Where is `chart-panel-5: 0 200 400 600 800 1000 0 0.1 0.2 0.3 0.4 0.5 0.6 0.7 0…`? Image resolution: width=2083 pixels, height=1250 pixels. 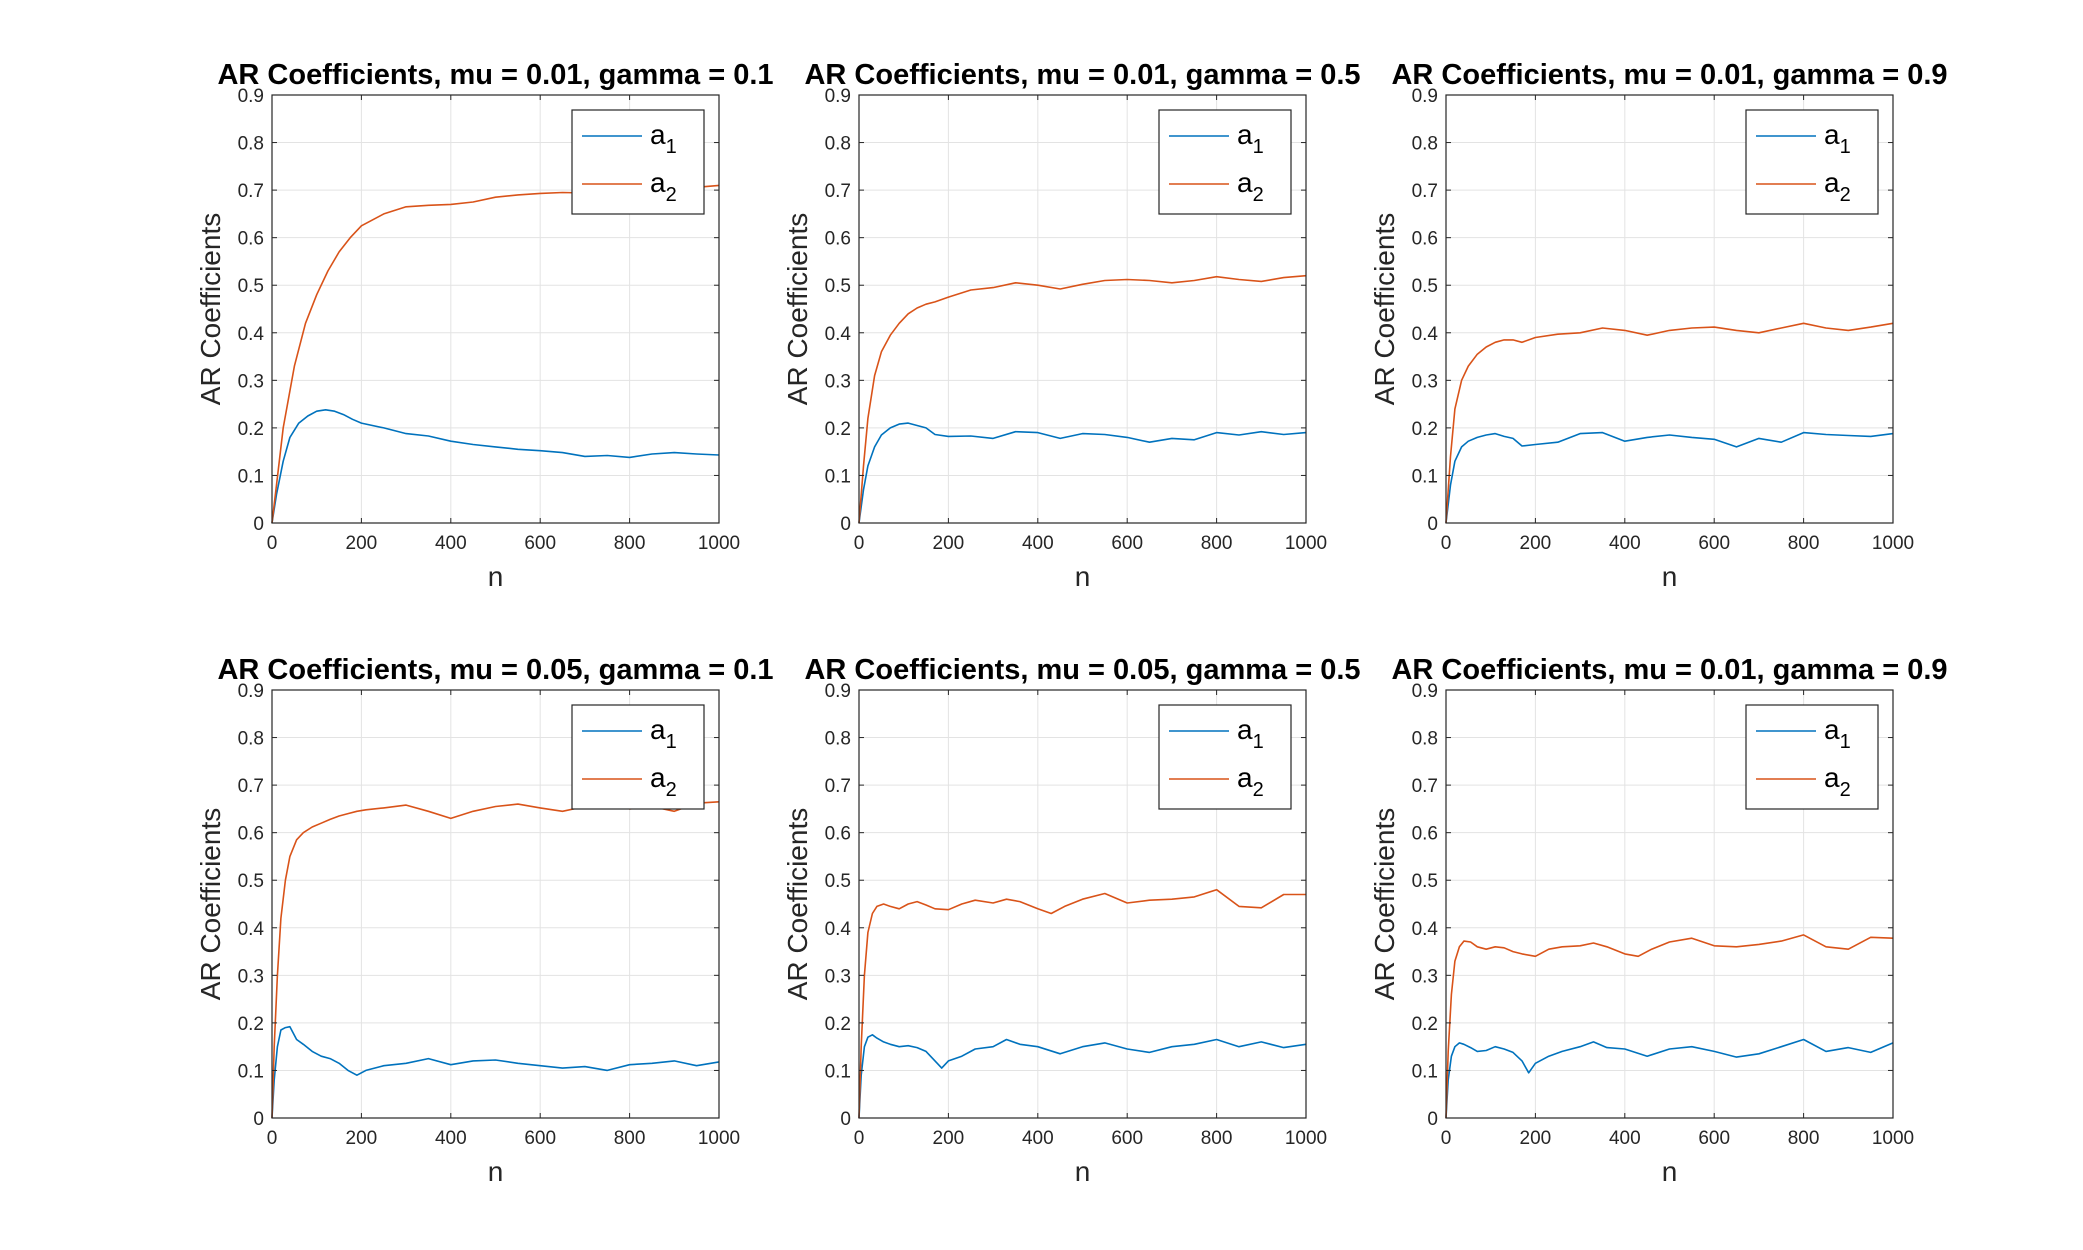
chart-panel-5: 0 200 400 600 800 1000 0 0.1 0.2 0.3 0.4 0.5 0.6 0.7 0… is located at coordinates (1071, 920).